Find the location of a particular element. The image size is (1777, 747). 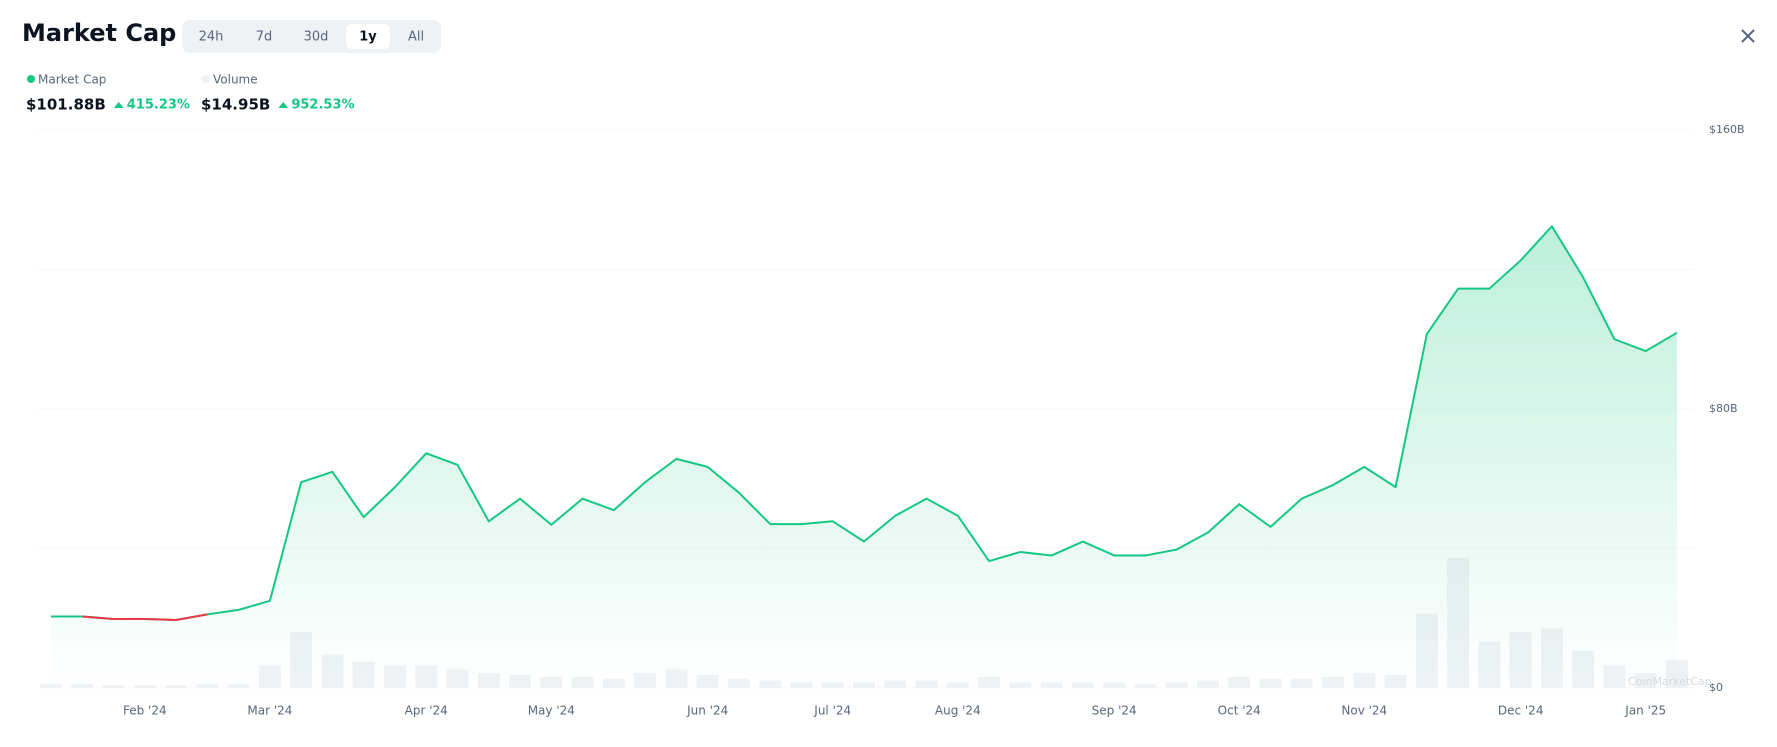

range-tab: 7d is located at coordinates (264, 37).